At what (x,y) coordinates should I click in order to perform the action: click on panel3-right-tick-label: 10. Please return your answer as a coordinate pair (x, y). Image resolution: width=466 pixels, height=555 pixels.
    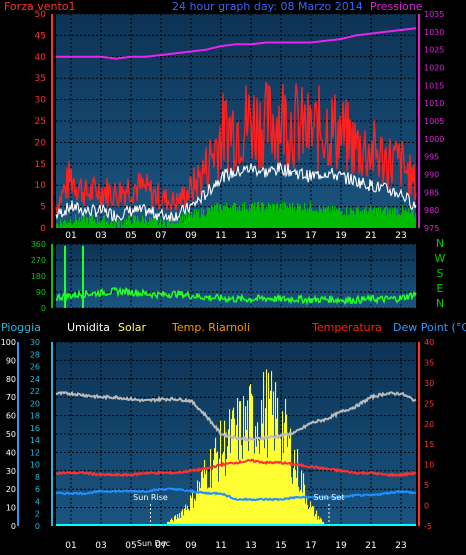
    Looking at the image, I should click on (429, 465).